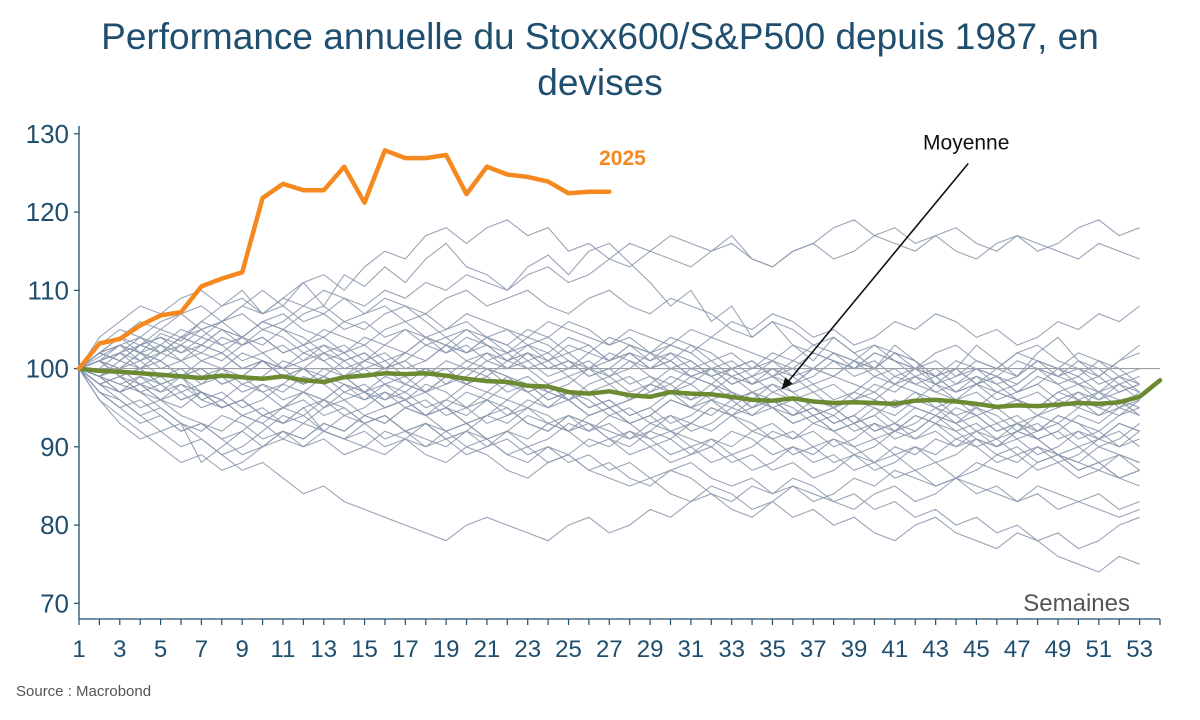  I want to click on x-tick-label: 43, so click(935, 649).